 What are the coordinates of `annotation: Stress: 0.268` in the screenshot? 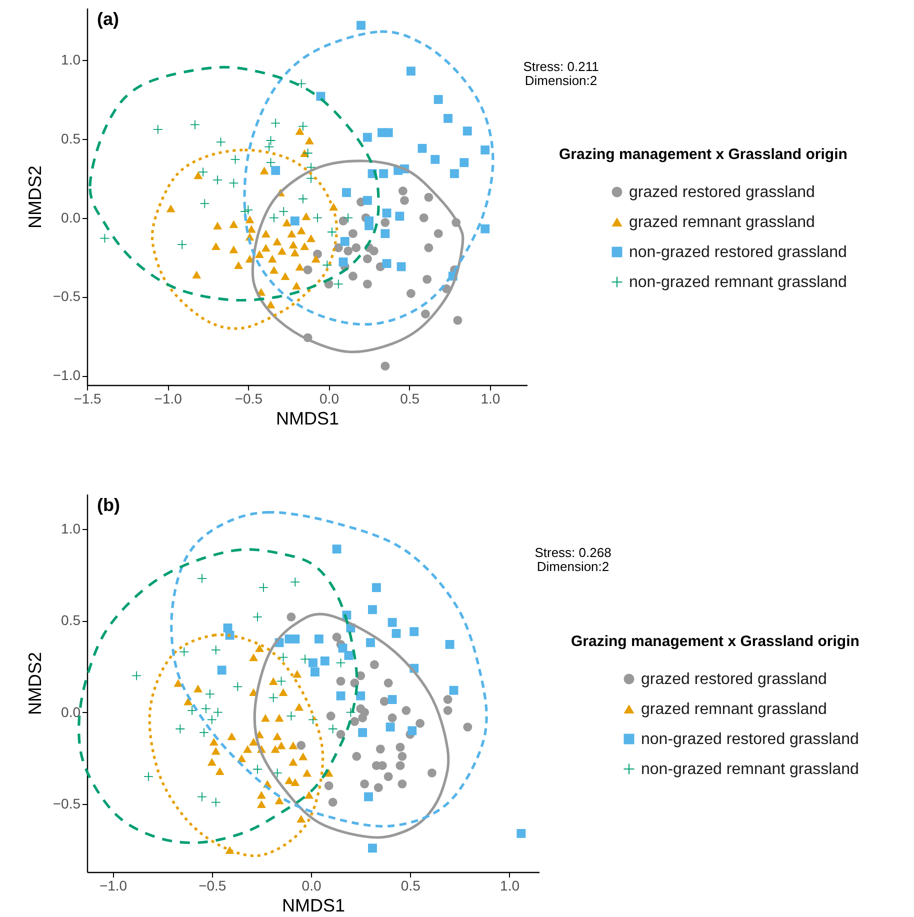 It's located at (573, 552).